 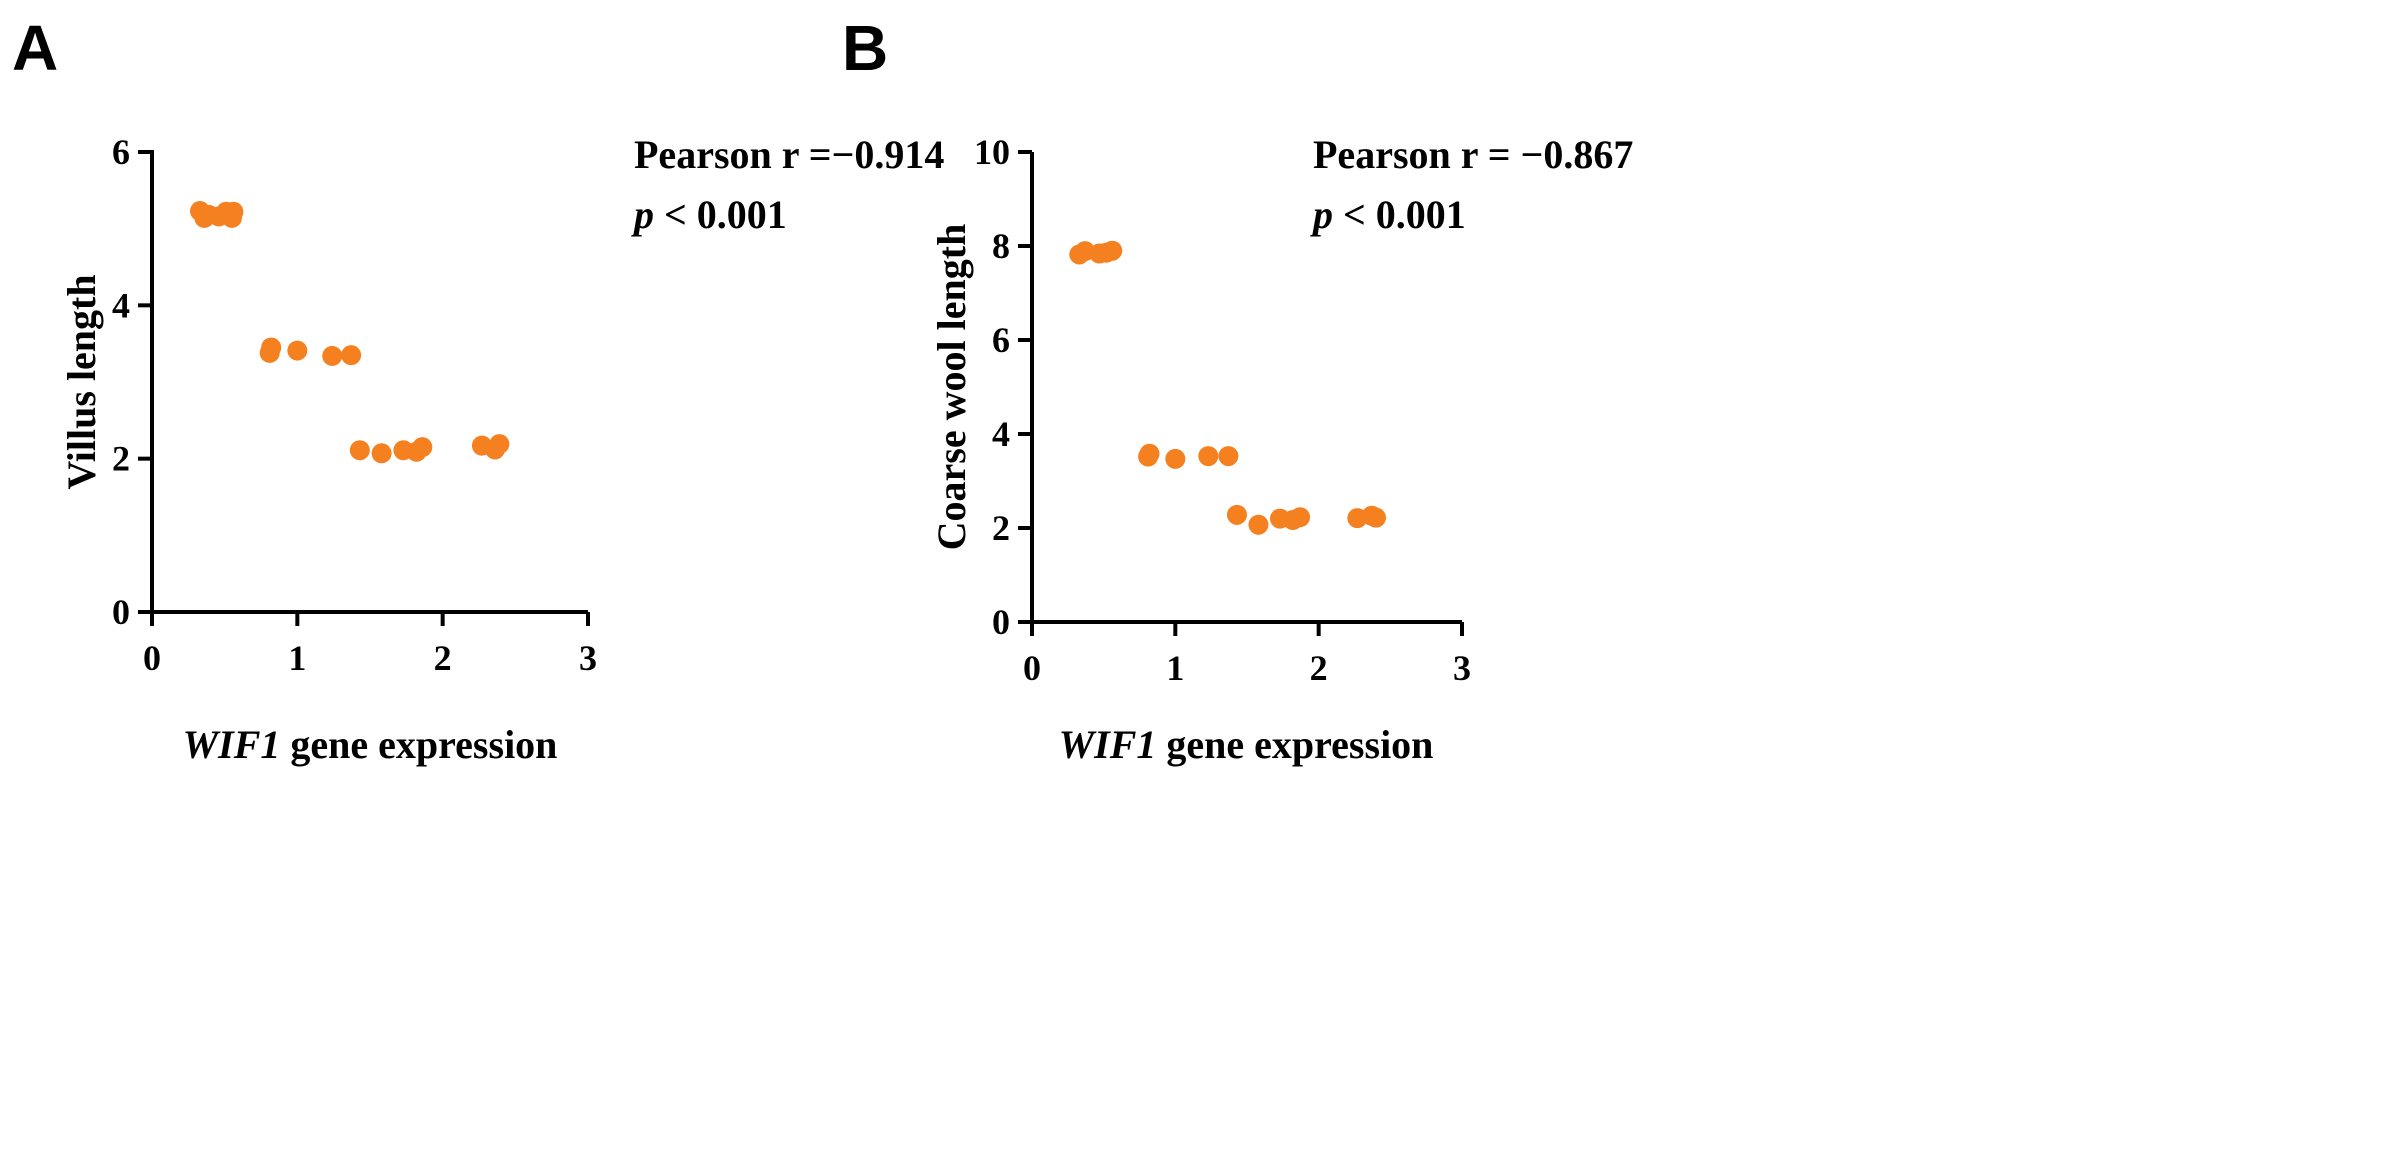 I want to click on panel-label-b: B, so click(x=865, y=48).